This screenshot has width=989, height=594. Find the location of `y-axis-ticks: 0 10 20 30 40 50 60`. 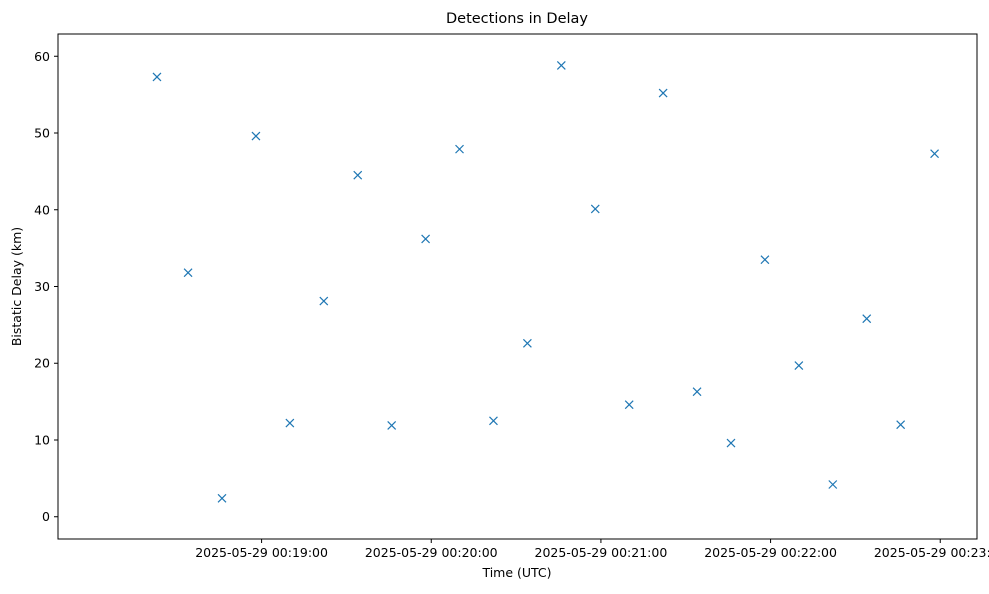

y-axis-ticks: 0 10 20 30 40 50 60 is located at coordinates (46, 286).